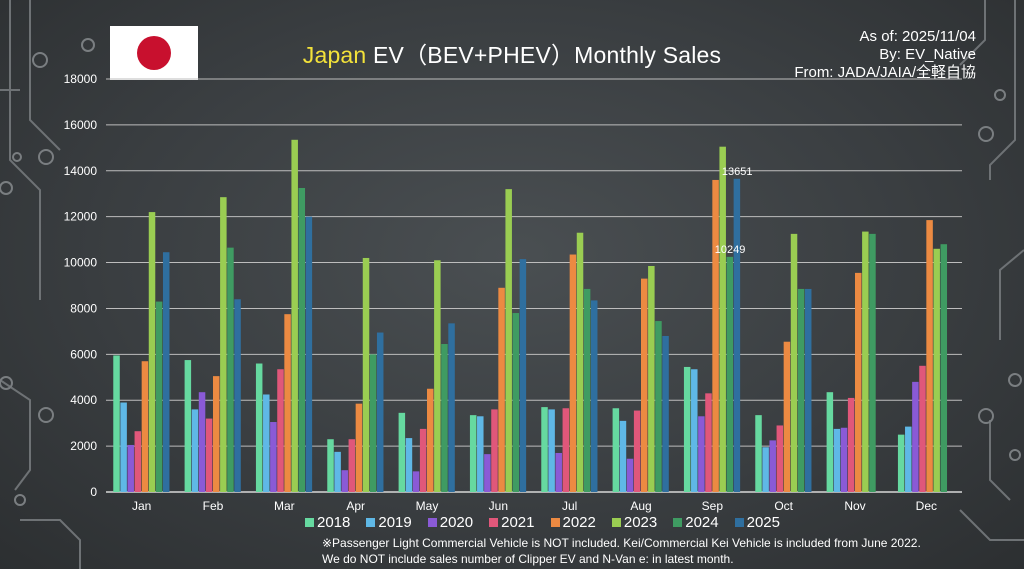 The height and width of the screenshot is (569, 1024). What do you see at coordinates (858, 382) in the screenshot?
I see `bar-2022-nov` at bounding box center [858, 382].